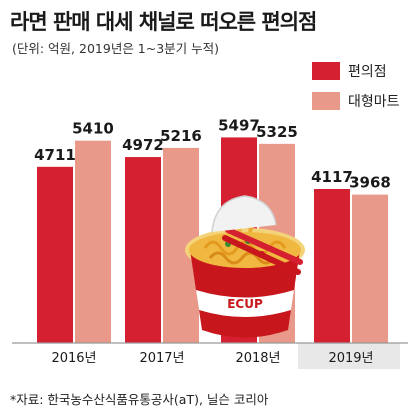 This screenshot has width=420, height=418. I want to click on chart-subtitle: (단위: 억원, 2019년은 1~3분기 누적), so click(116, 48).